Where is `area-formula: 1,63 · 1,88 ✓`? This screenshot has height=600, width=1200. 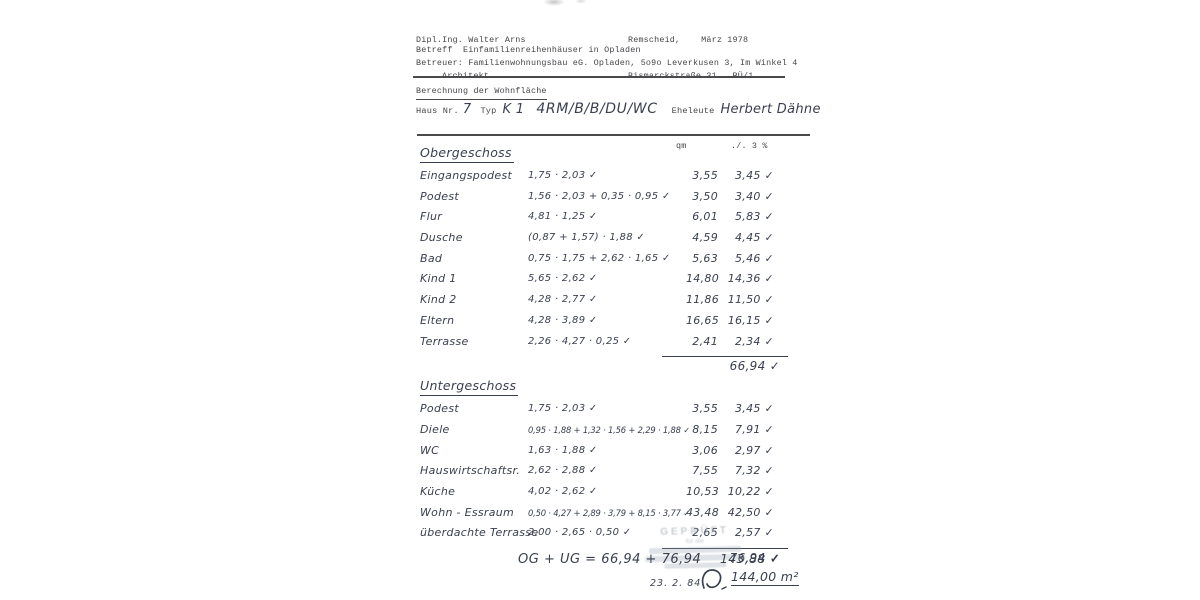 area-formula: 1,63 · 1,88 ✓ is located at coordinates (563, 450).